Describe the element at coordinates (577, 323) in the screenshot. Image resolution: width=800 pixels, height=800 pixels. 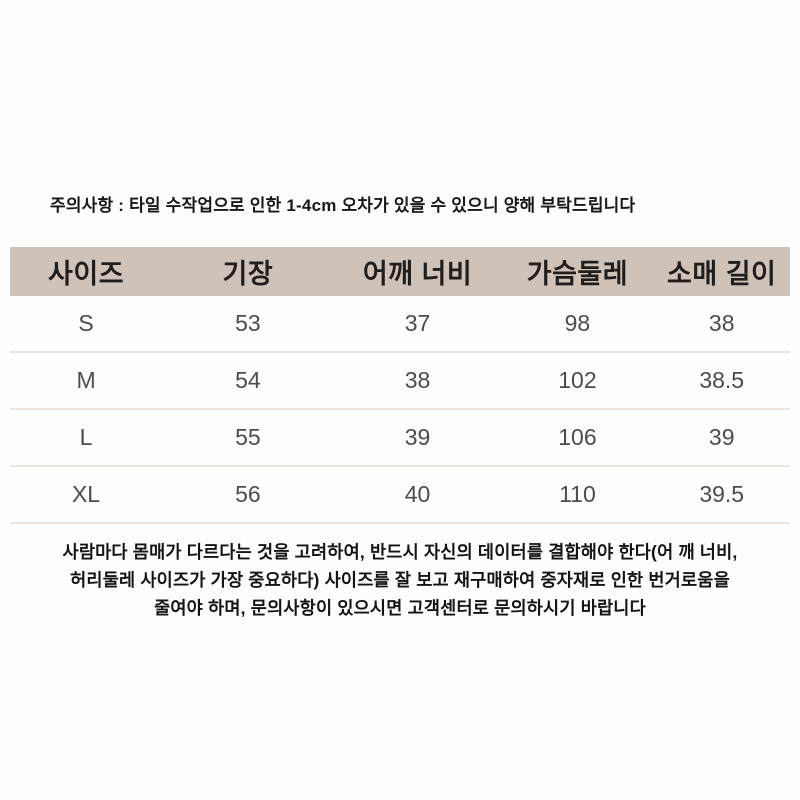
I see `cell-chest: 98` at that location.